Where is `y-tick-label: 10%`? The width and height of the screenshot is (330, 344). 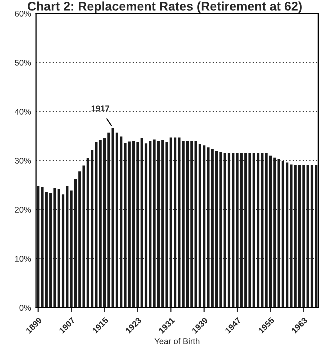 y-tick-label: 10% is located at coordinates (23, 259).